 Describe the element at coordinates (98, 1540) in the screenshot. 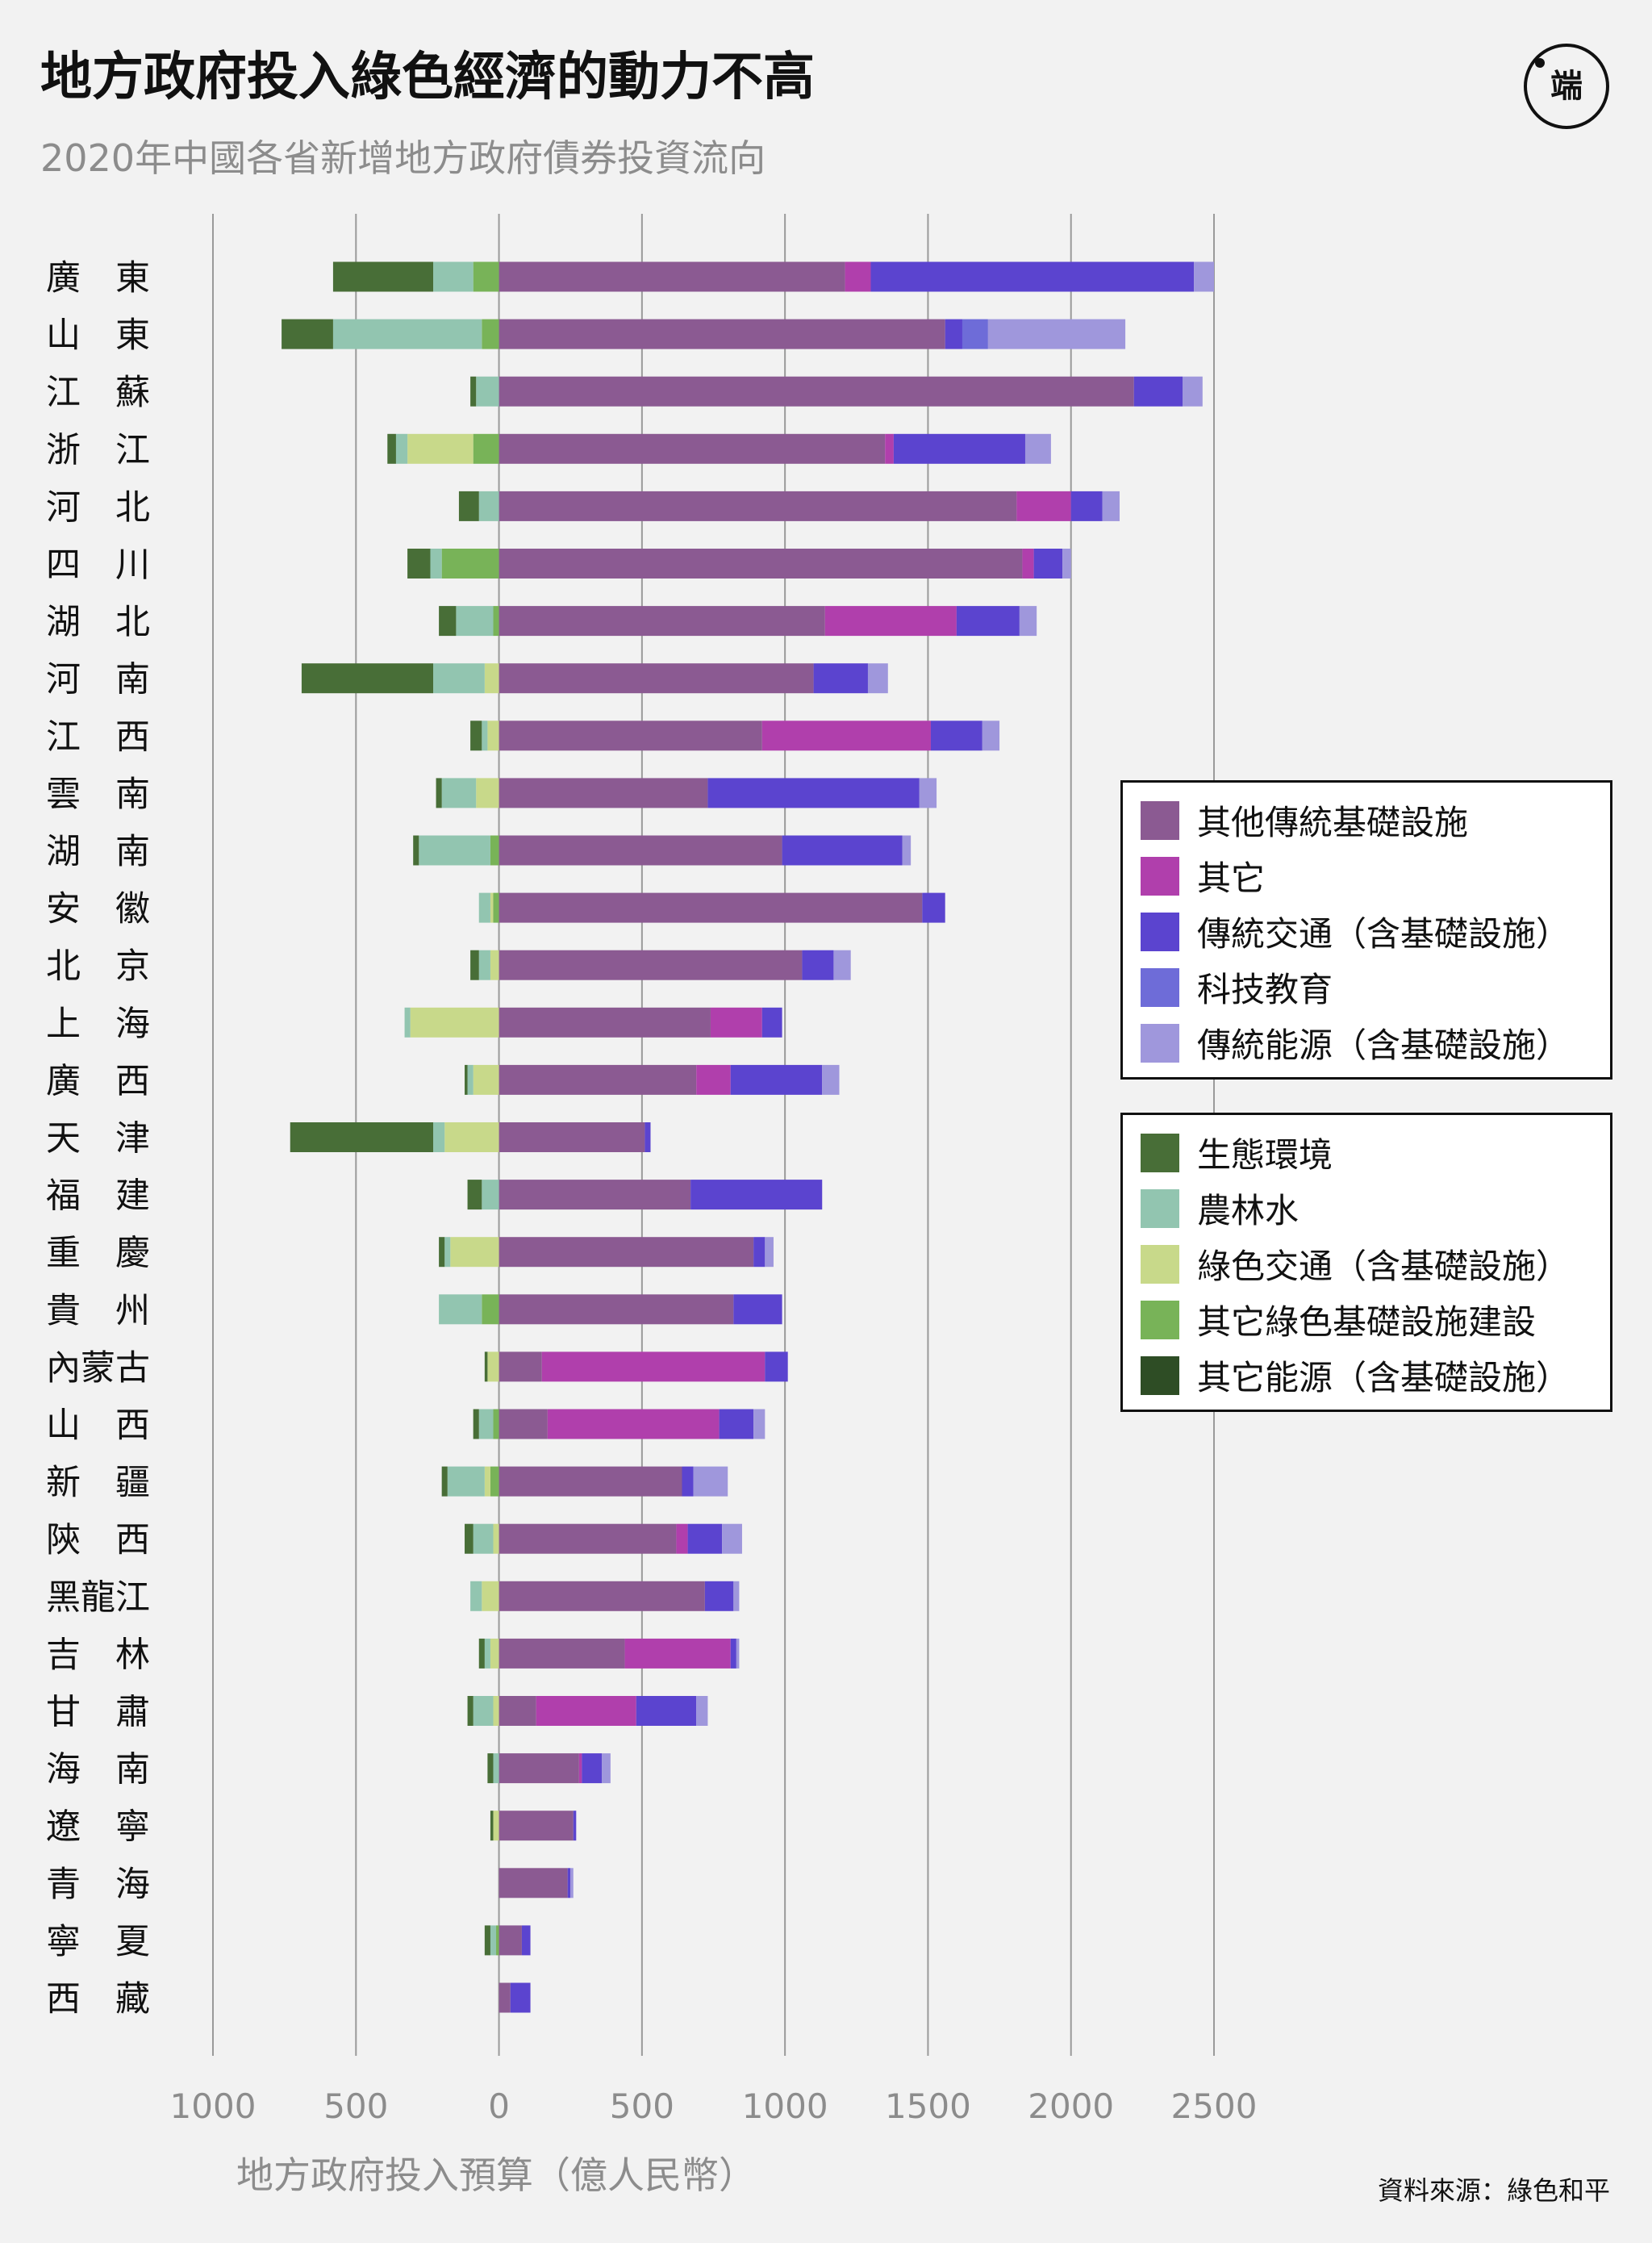

I see `province-label: 陝 西` at that location.